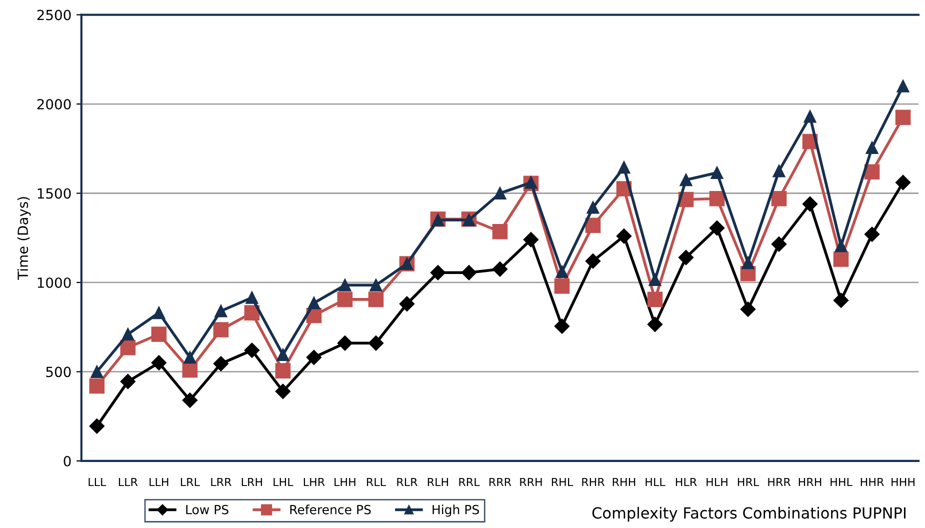  I want to click on x-tick-label: LHL, so click(284, 482).